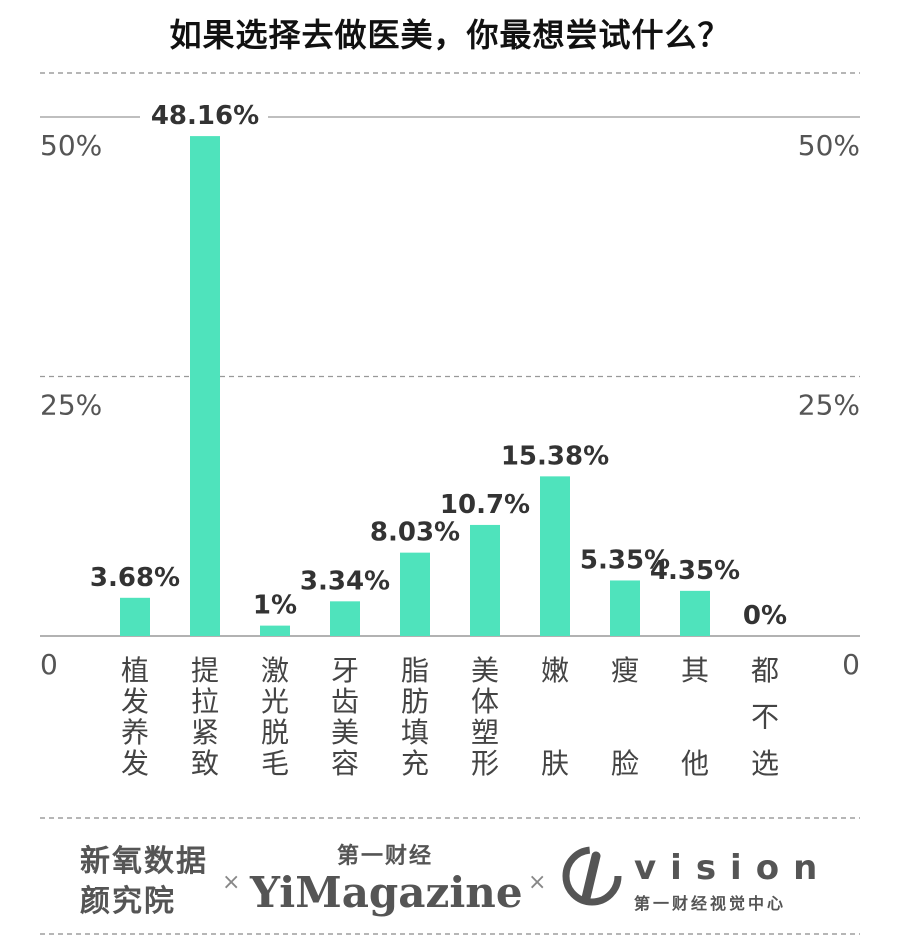 The image size is (900, 939). I want to click on category-label-char: 填, so click(415, 732).